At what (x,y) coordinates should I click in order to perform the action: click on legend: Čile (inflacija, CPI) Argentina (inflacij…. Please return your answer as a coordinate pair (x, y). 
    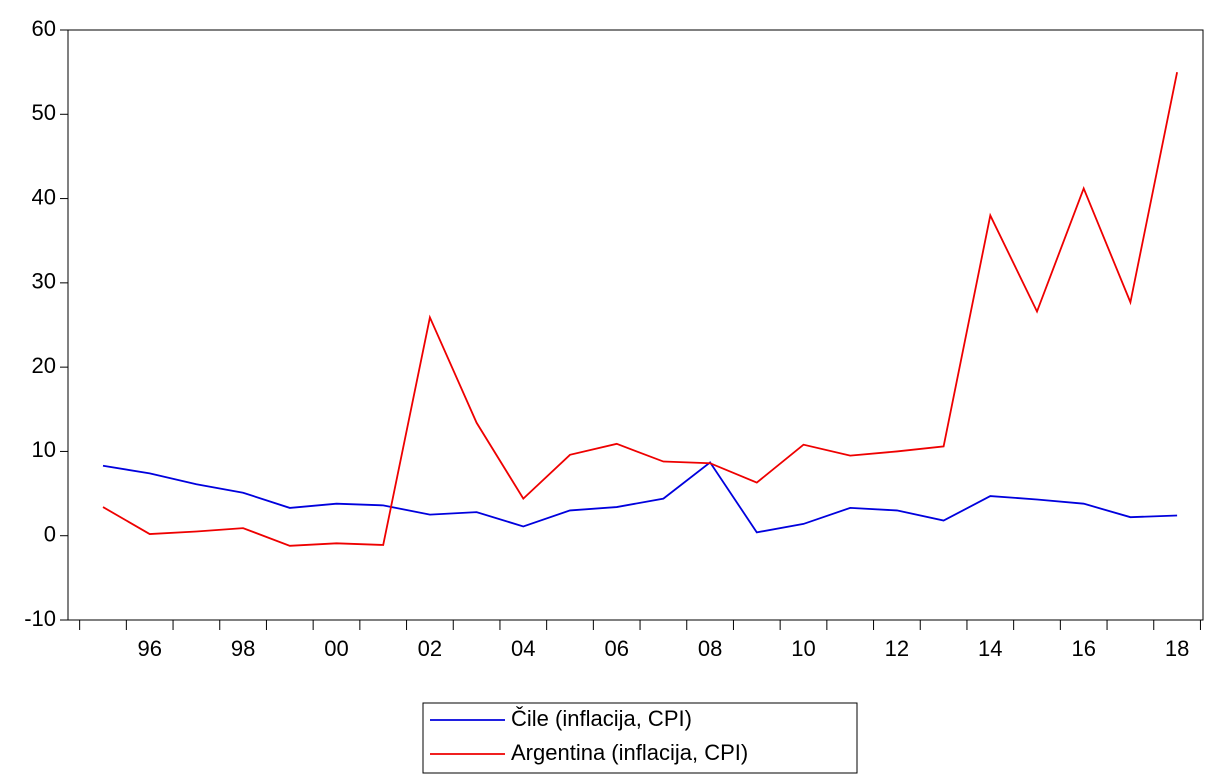
    Looking at the image, I should click on (640, 738).